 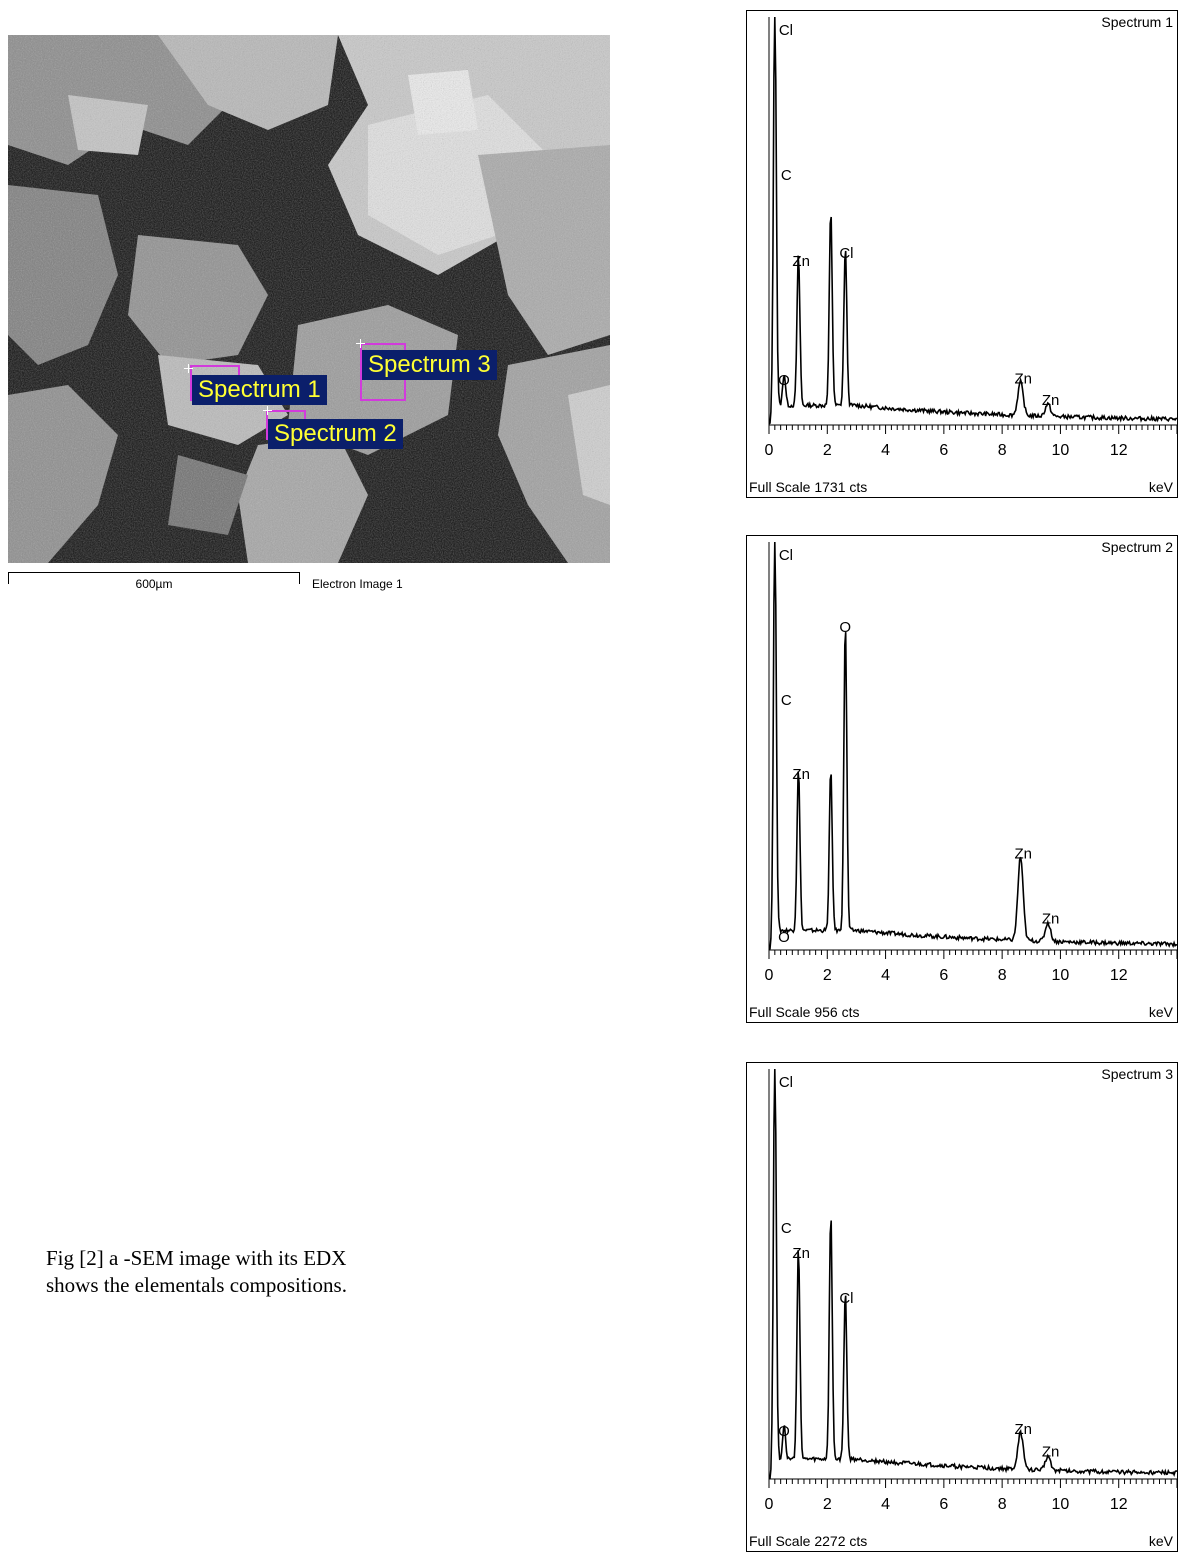 What do you see at coordinates (1160, 1012) in the screenshot?
I see `spectrum-2-x-unit: keV` at bounding box center [1160, 1012].